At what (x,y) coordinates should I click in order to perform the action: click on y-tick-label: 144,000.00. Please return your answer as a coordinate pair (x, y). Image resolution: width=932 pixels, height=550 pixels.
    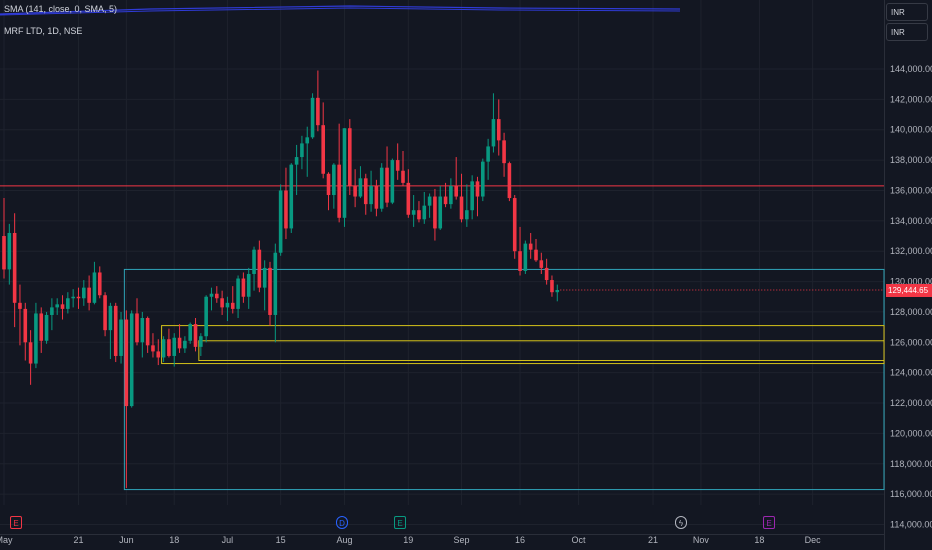
    Looking at the image, I should click on (911, 69).